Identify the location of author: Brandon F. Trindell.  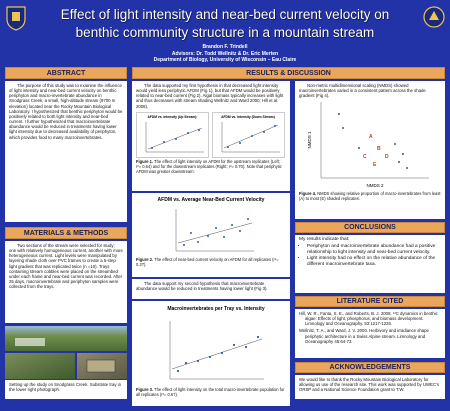
(225, 47).